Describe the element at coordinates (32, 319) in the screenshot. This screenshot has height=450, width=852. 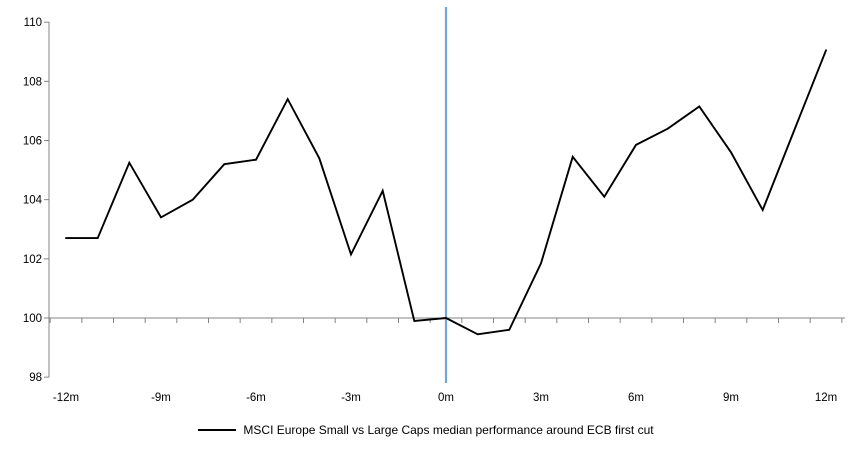
I see `y-tick-label: 100` at that location.